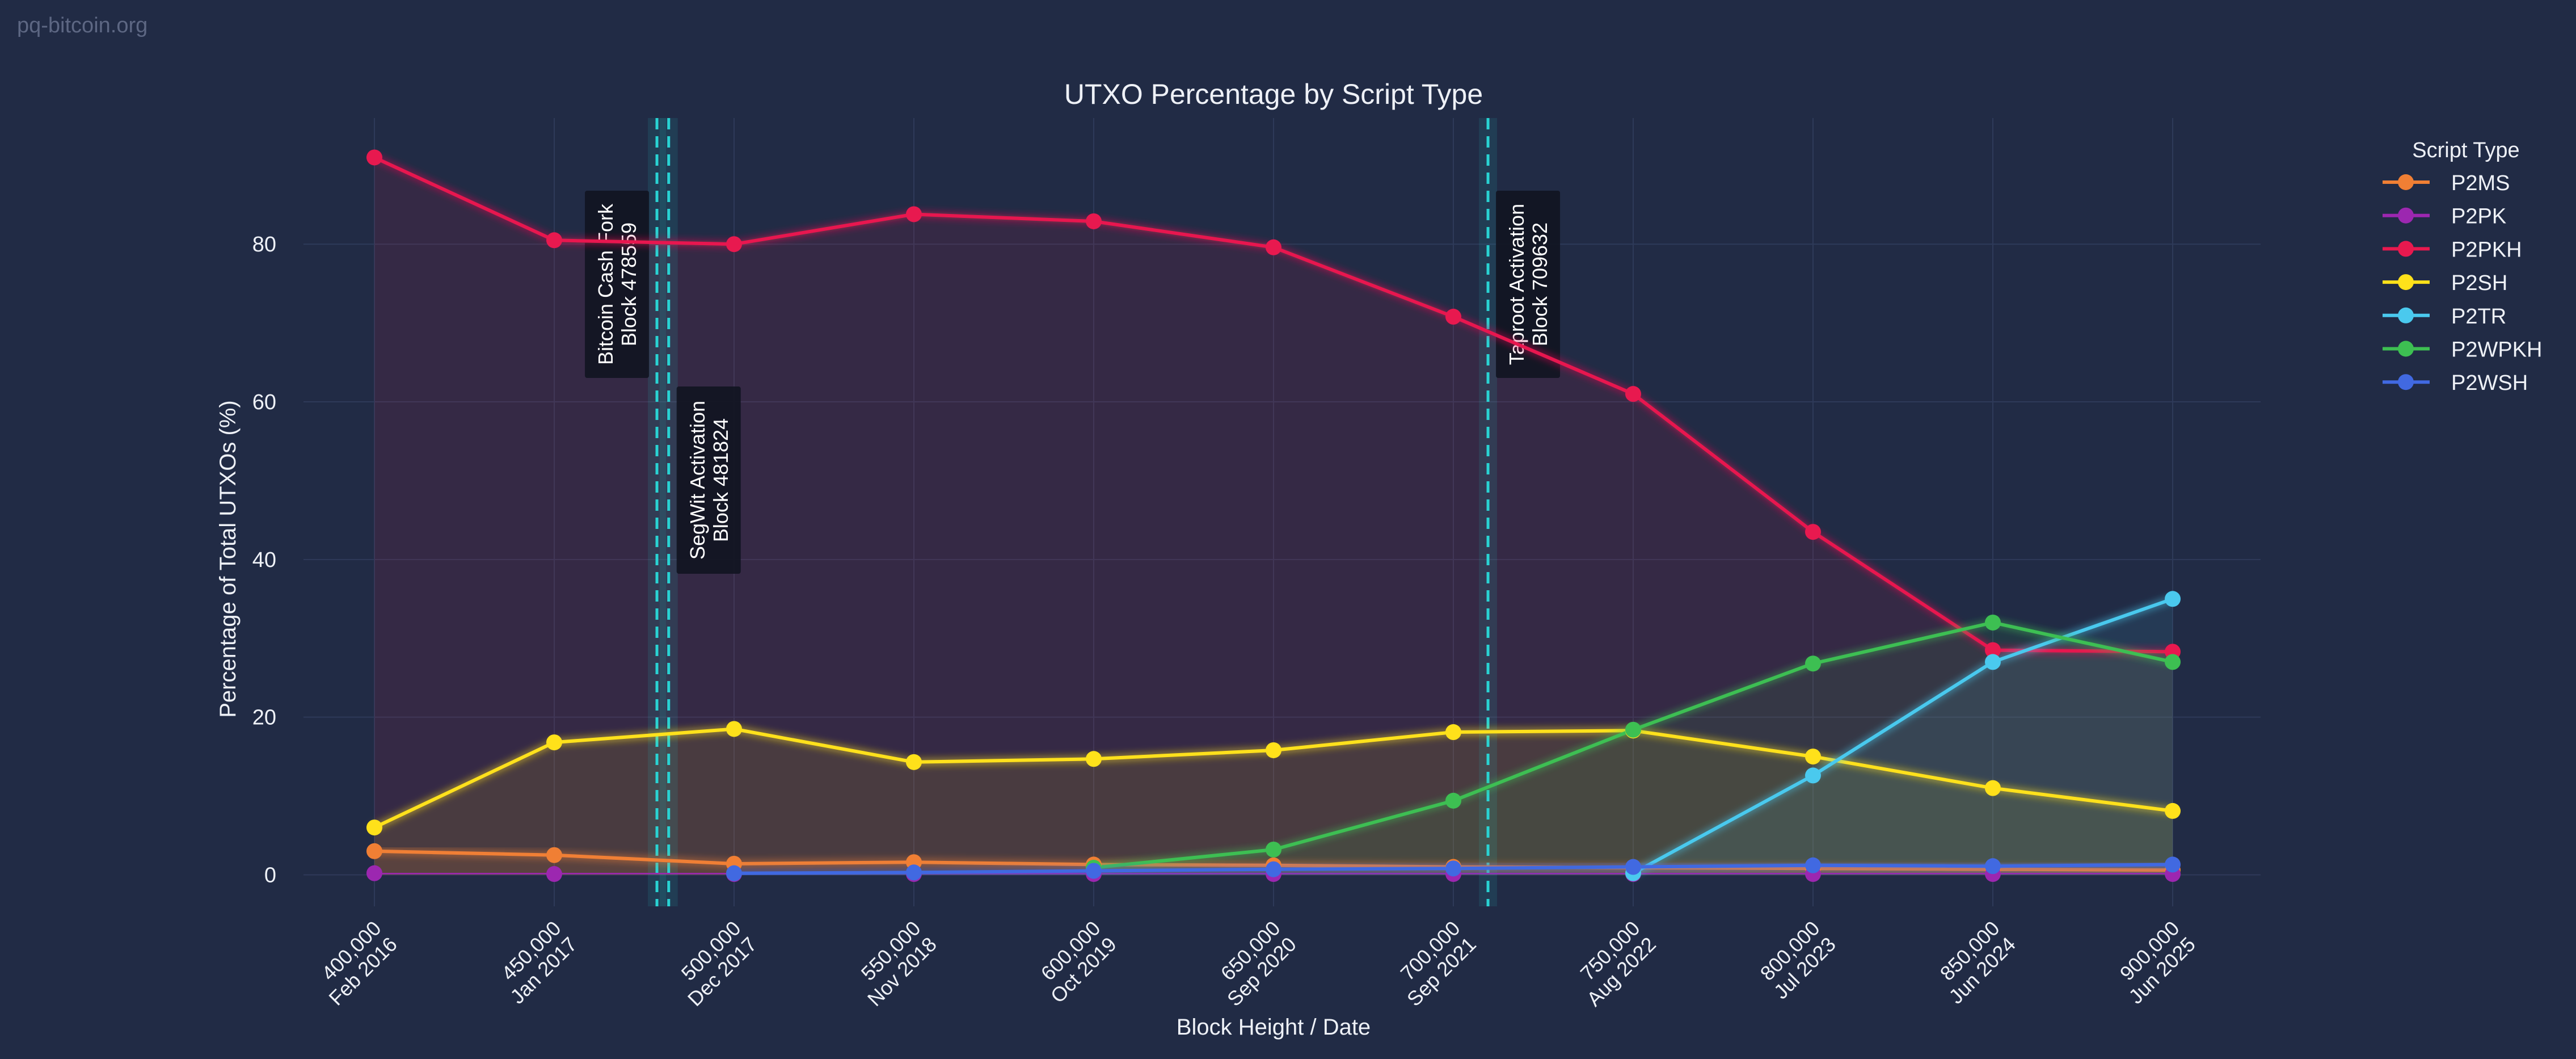 This screenshot has width=2576, height=1059. What do you see at coordinates (2496, 350) in the screenshot?
I see `legend-label: P2WPKH` at bounding box center [2496, 350].